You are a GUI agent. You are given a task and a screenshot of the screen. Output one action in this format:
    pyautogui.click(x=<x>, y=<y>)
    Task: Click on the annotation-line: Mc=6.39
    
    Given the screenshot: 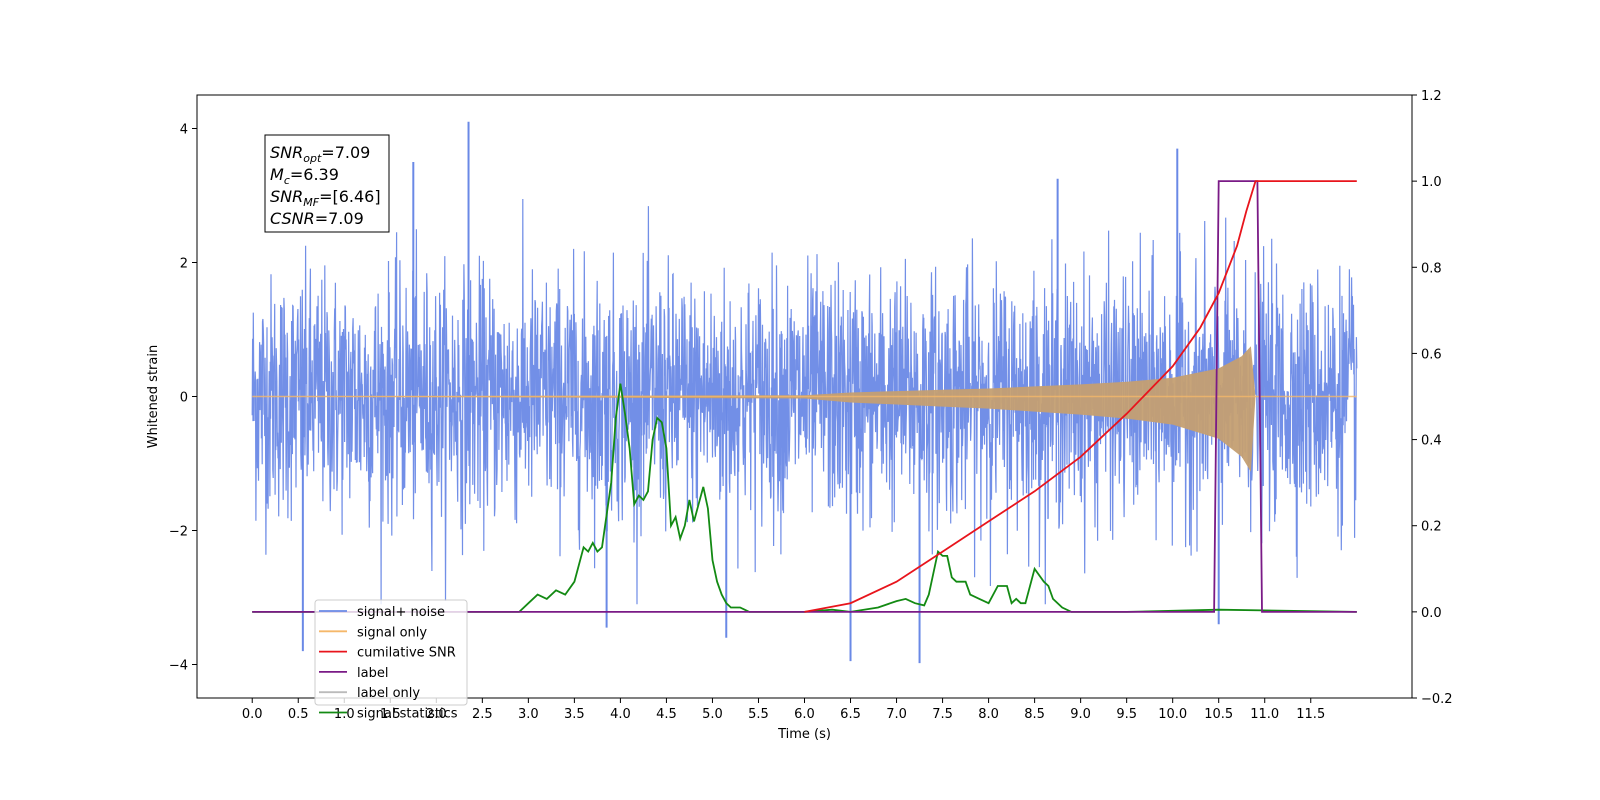 What is the action you would take?
    pyautogui.click(x=304, y=176)
    